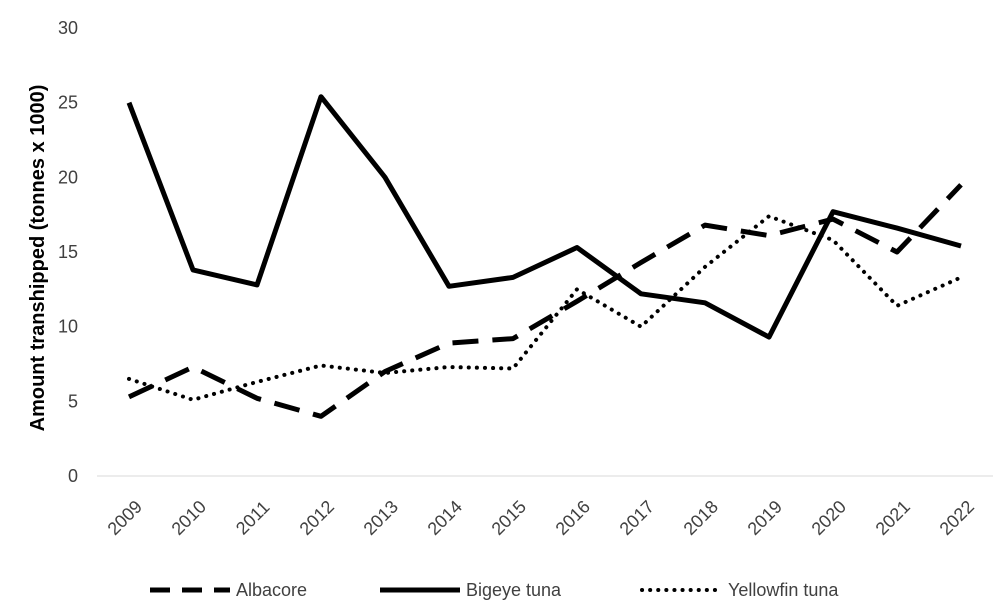  What do you see at coordinates (893, 518) in the screenshot?
I see `x-tick-label: 2021` at bounding box center [893, 518].